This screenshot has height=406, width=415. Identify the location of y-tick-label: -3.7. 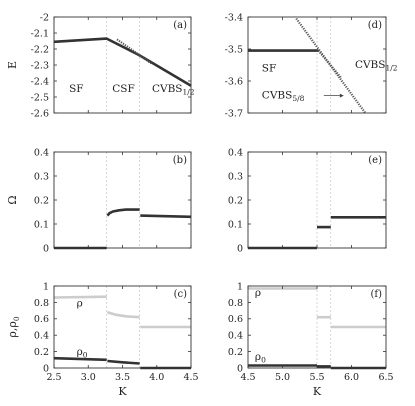
(234, 113).